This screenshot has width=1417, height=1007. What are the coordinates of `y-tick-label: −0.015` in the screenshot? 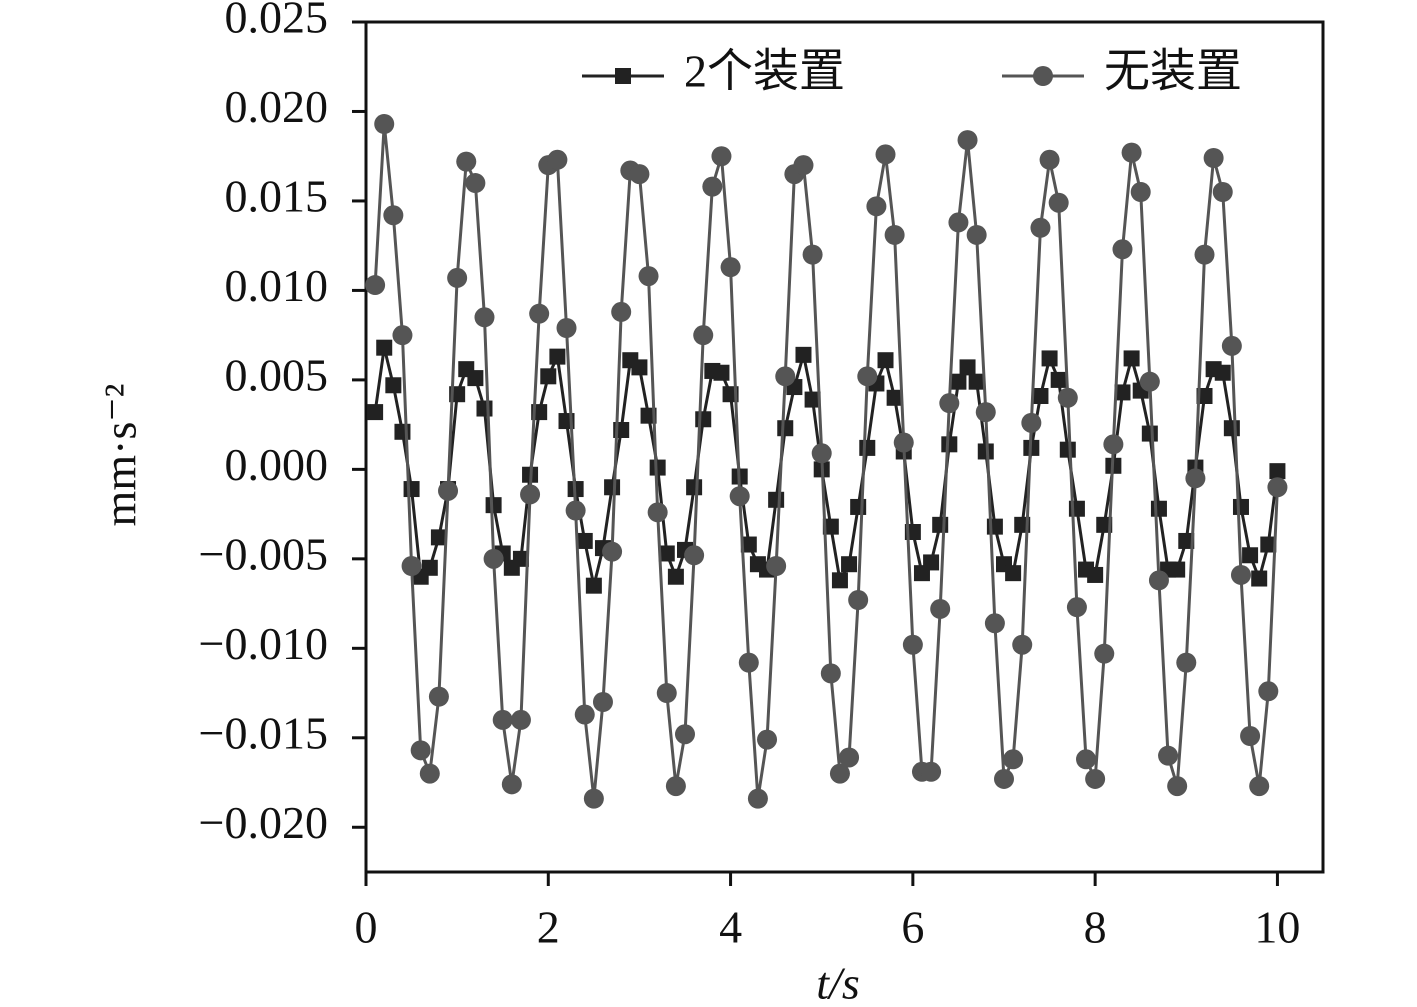 It's located at (263, 732).